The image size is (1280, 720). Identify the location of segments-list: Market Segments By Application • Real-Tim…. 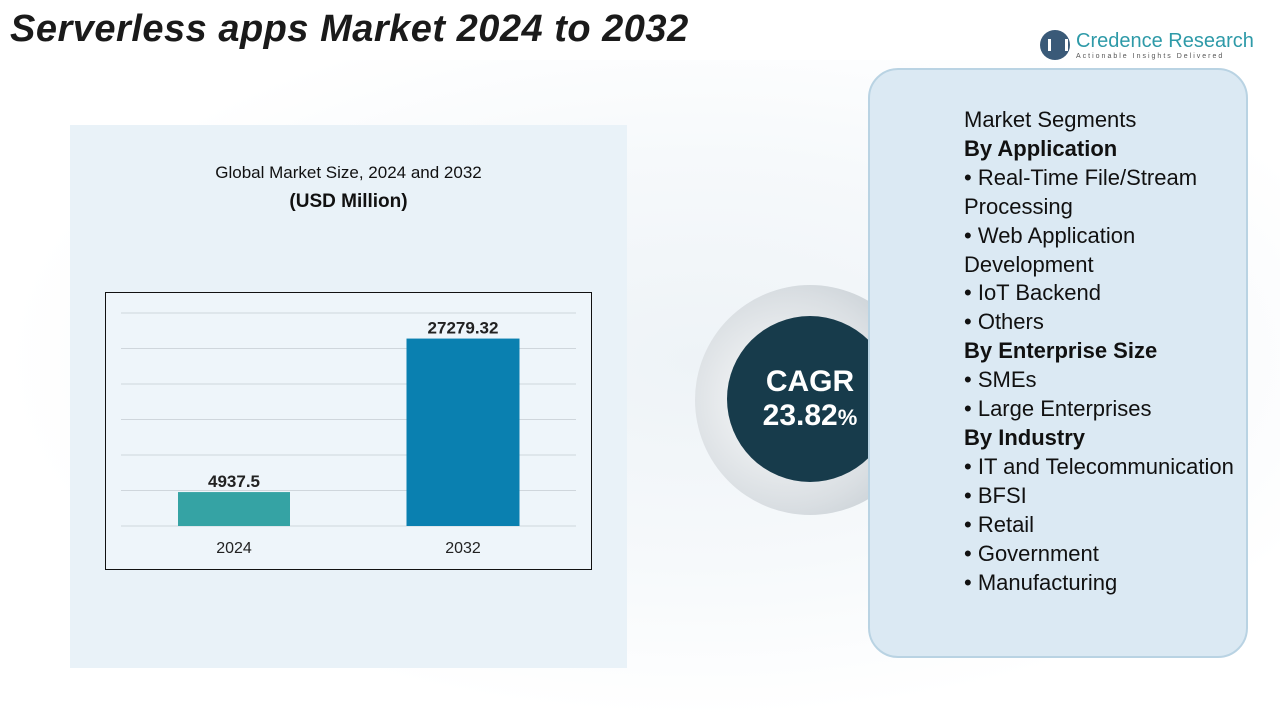
(1104, 351).